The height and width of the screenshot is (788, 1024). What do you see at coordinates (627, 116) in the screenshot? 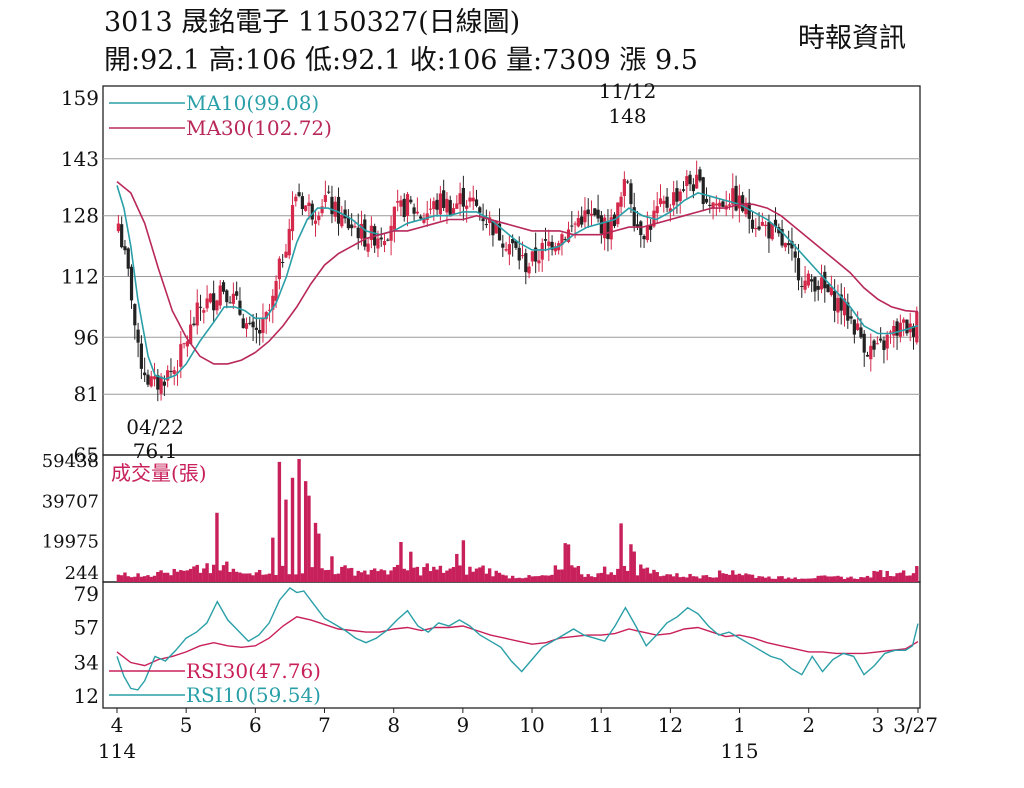
I see `high-annotation-value: 148` at bounding box center [627, 116].